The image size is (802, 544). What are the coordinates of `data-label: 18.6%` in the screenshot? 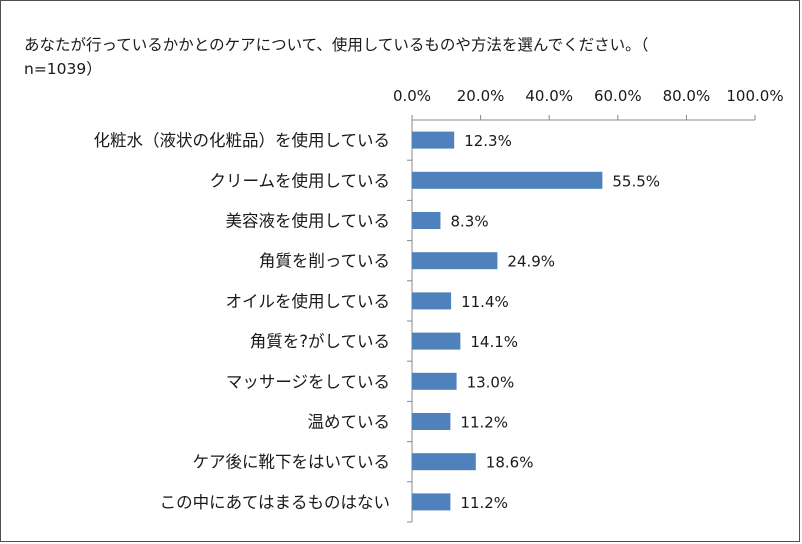 It's located at (510, 463).